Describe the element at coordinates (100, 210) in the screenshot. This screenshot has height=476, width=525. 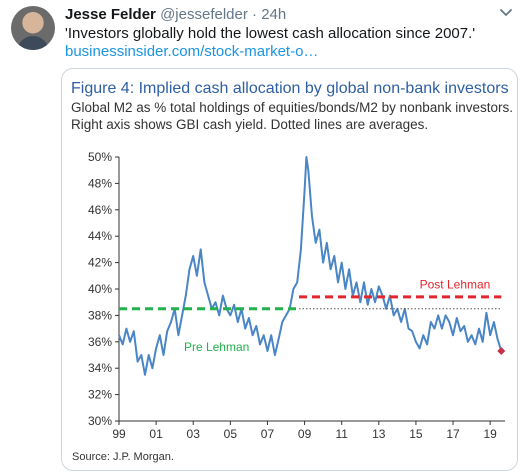
I see `y-tick-label: 46%` at that location.